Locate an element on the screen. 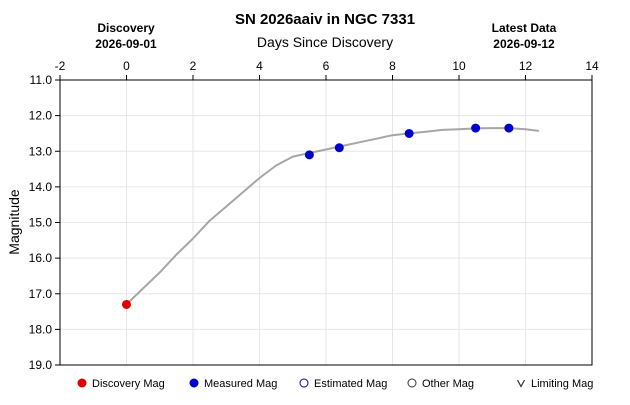  discovery-mag-point is located at coordinates (126, 304).